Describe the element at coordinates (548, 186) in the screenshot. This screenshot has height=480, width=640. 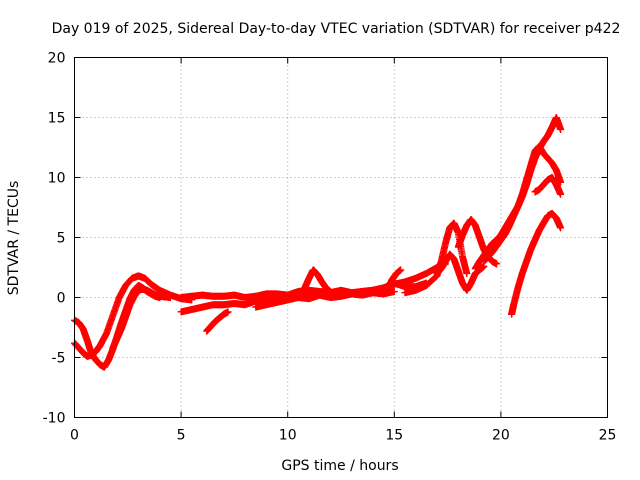
I see `series-track-O` at that location.